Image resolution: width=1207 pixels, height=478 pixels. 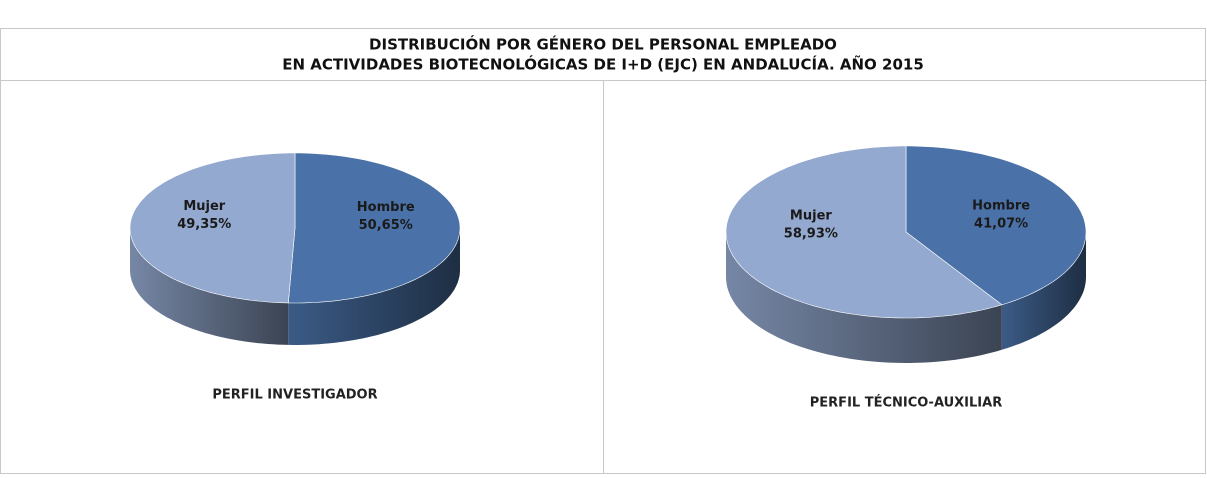 What do you see at coordinates (386, 225) in the screenshot?
I see `slice-value-label: 50,65%` at bounding box center [386, 225].